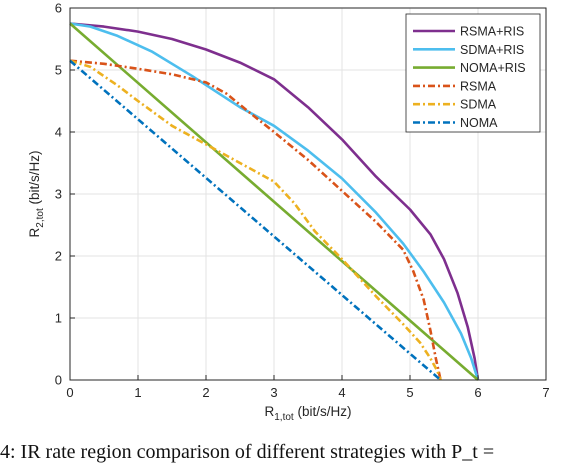  Describe the element at coordinates (273, 392) in the screenshot. I see `x-tick-label: 3` at that location.